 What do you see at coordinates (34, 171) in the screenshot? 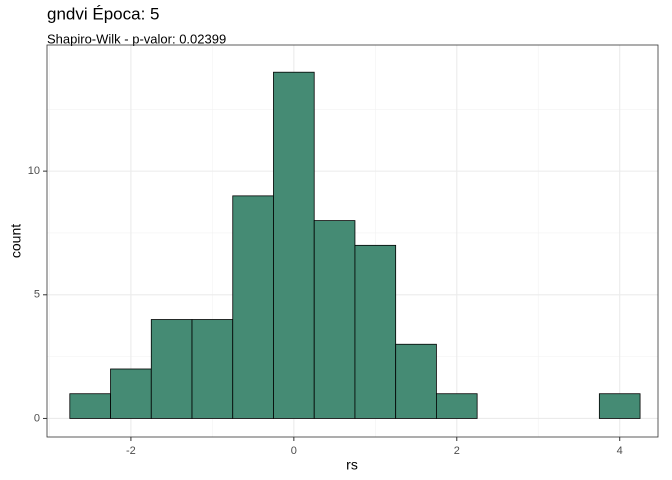
I see `y-tick-label: 10` at bounding box center [34, 171].